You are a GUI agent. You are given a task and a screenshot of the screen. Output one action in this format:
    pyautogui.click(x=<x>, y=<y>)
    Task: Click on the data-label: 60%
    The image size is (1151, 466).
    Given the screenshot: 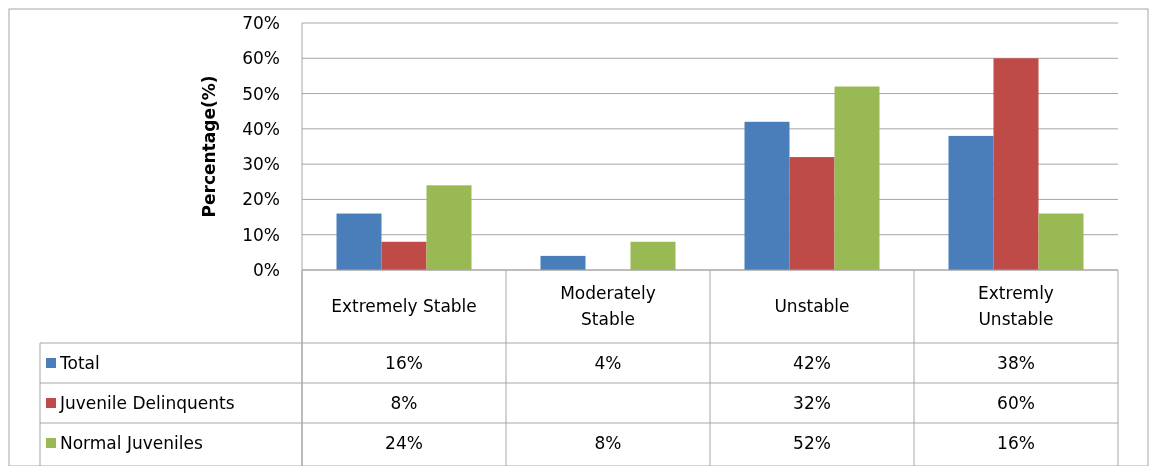 What is the action you would take?
    pyautogui.click(x=1016, y=402)
    